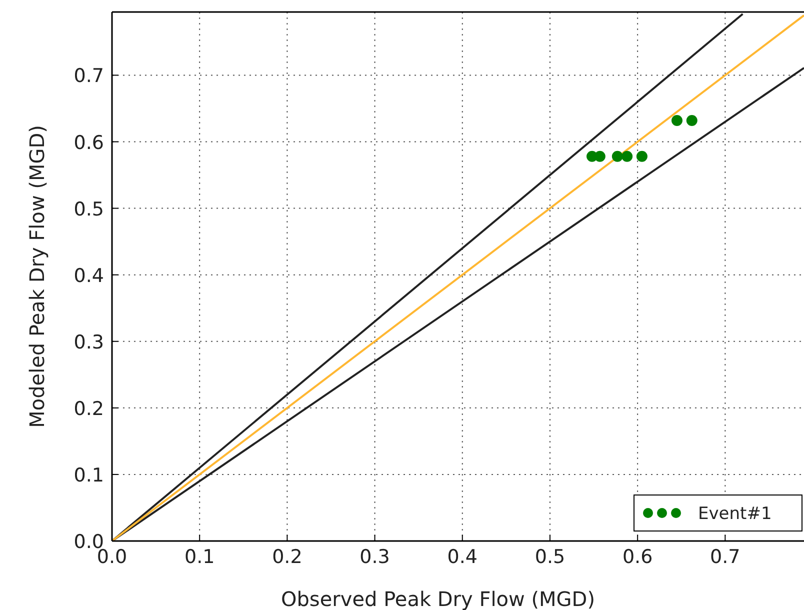 The image size is (804, 610). What do you see at coordinates (287, 557) in the screenshot?
I see `x-tick-label: 0.2` at bounding box center [287, 557].